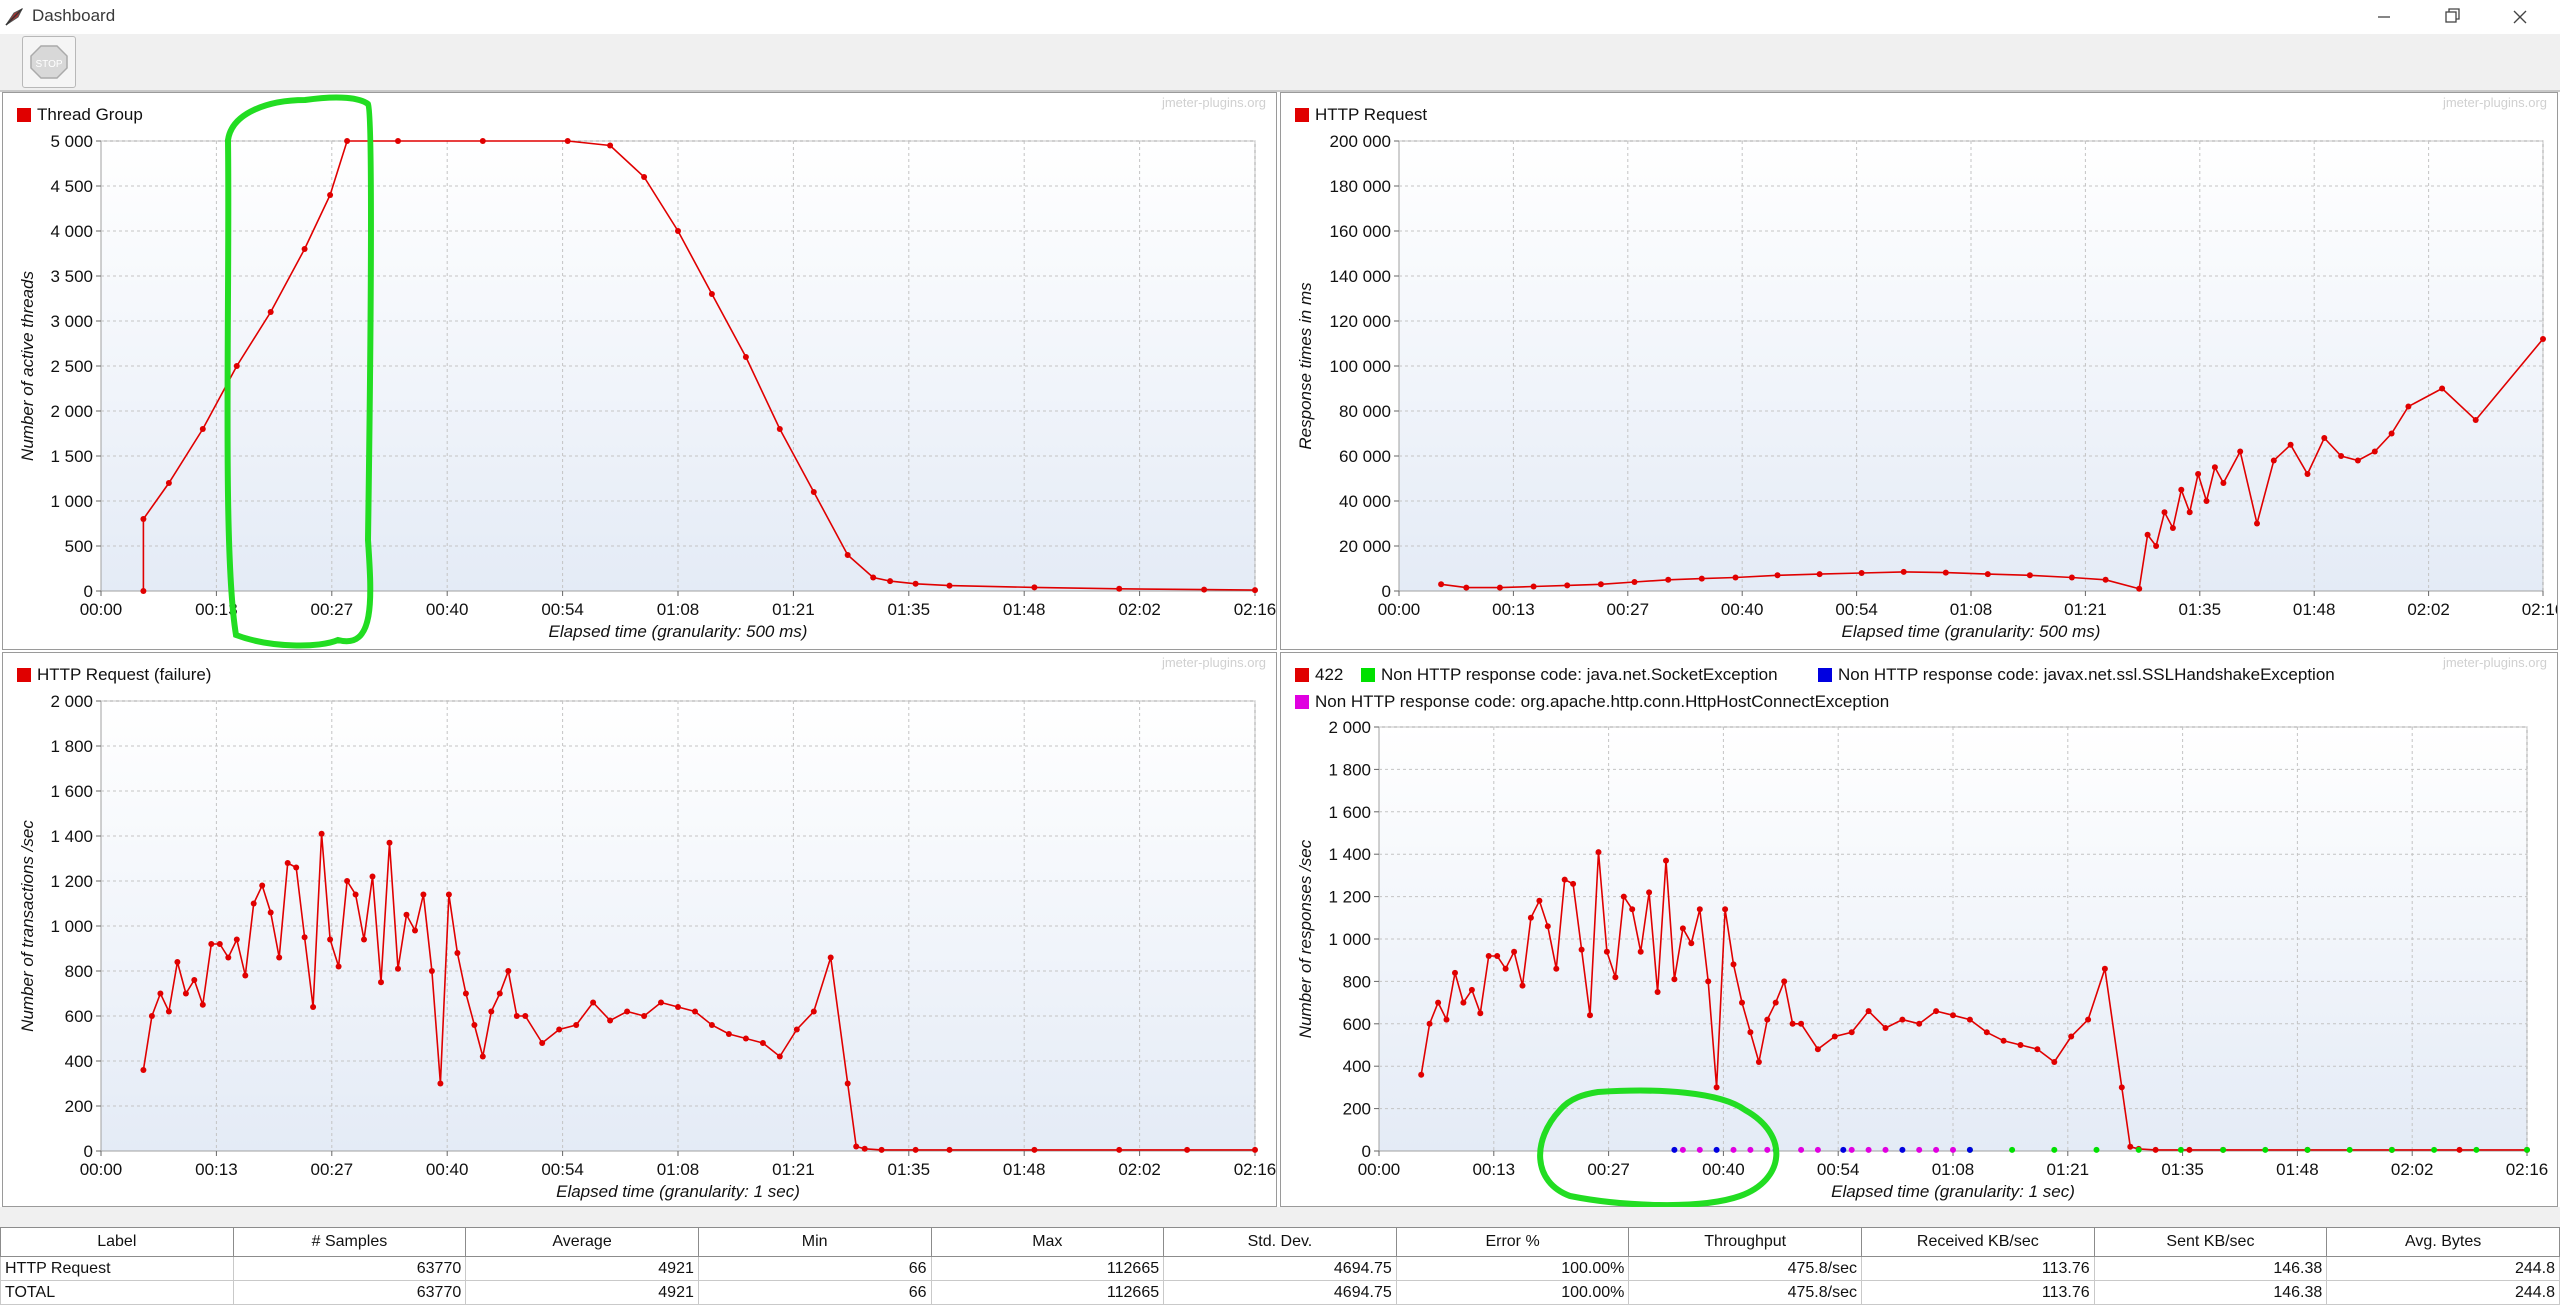 The height and width of the screenshot is (1311, 2560). I want to click on x-tick-label: 00:00, so click(101, 609).